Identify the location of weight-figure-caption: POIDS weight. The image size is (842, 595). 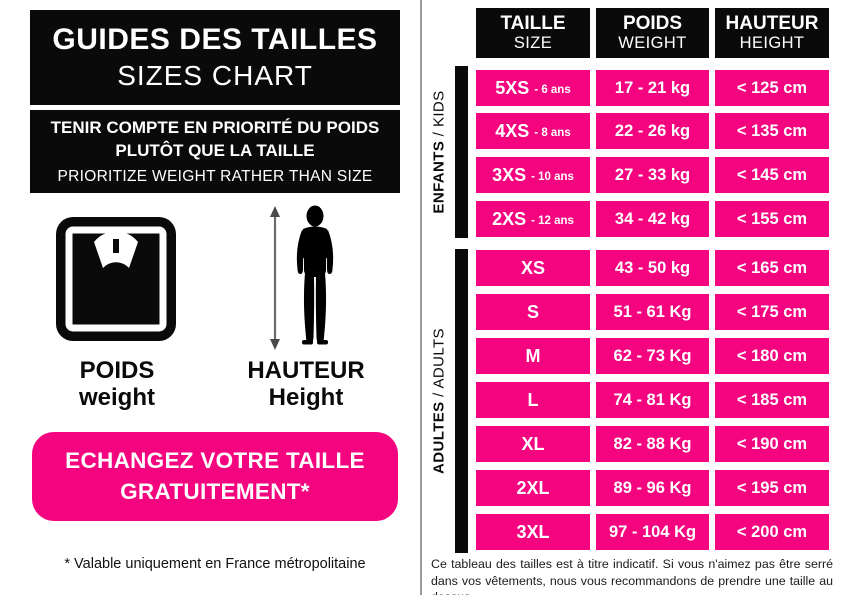
(117, 384).